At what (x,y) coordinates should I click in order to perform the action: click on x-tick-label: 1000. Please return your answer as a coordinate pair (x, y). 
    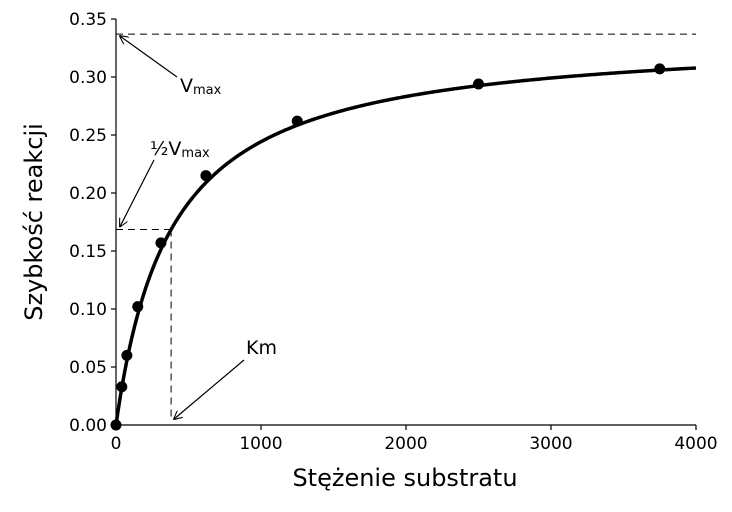
    Looking at the image, I should click on (260, 444).